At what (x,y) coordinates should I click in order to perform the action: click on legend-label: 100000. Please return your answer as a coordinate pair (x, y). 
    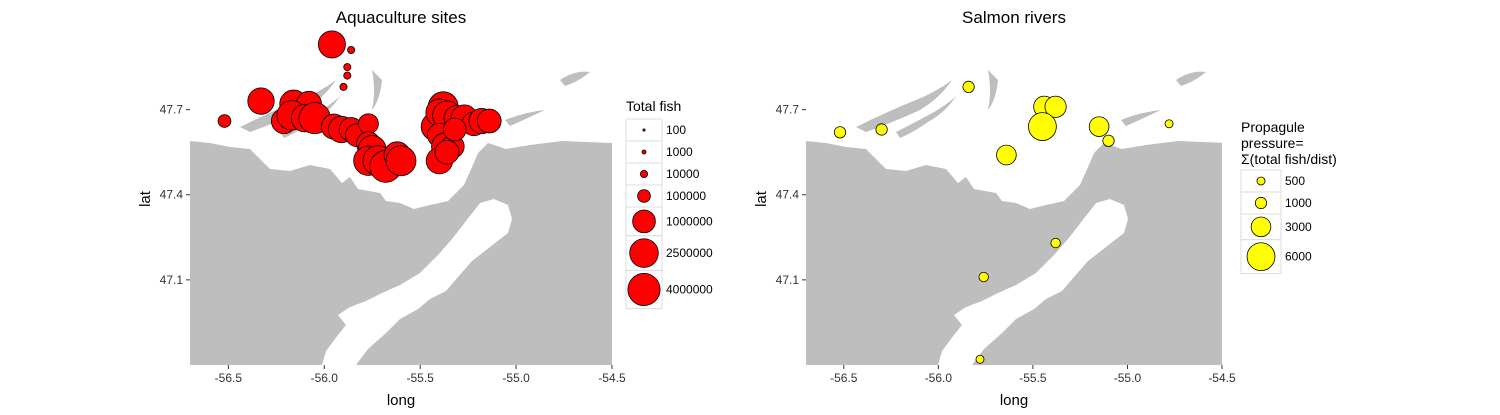
    Looking at the image, I should click on (686, 196).